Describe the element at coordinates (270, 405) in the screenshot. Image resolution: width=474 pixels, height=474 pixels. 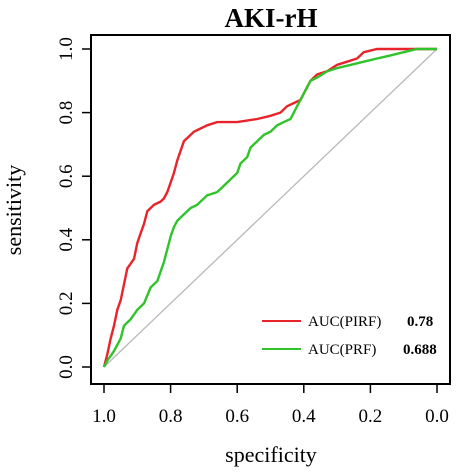
I see `x-axis: 1.0 0.8 0.6 0.4 0.2 0.0` at that location.